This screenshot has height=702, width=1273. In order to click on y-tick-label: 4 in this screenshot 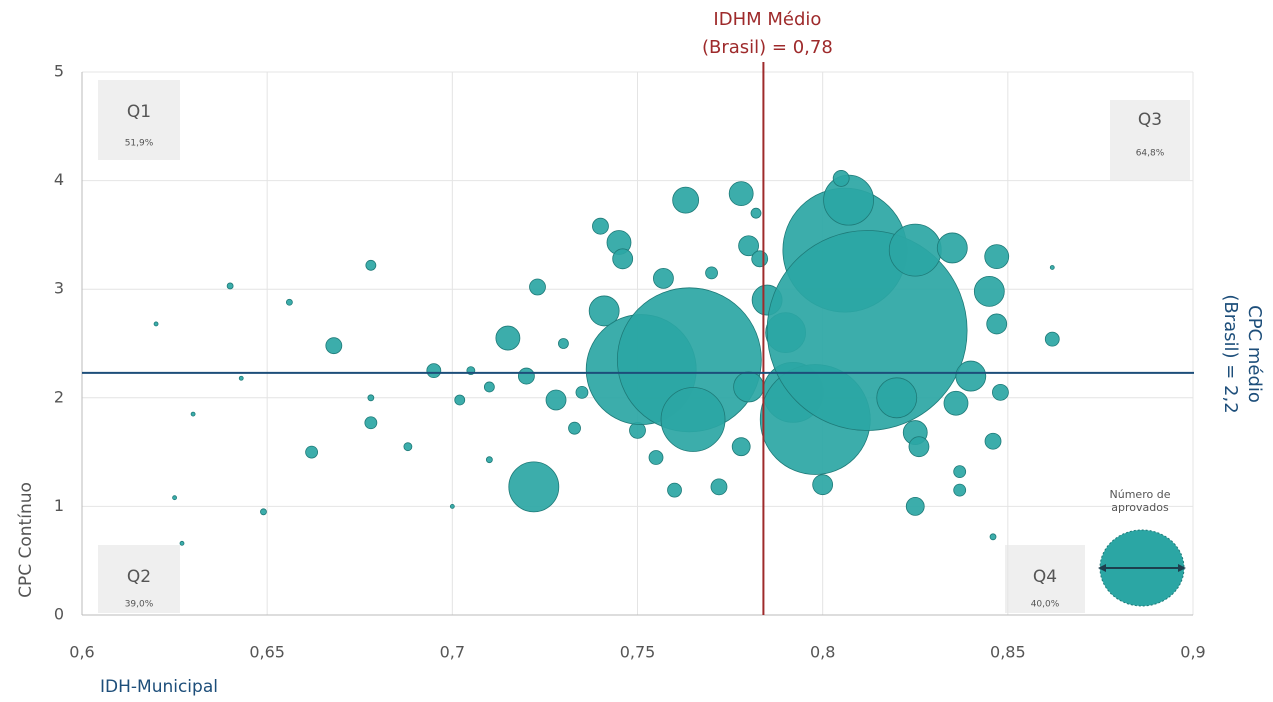, I will do `click(59, 179)`.